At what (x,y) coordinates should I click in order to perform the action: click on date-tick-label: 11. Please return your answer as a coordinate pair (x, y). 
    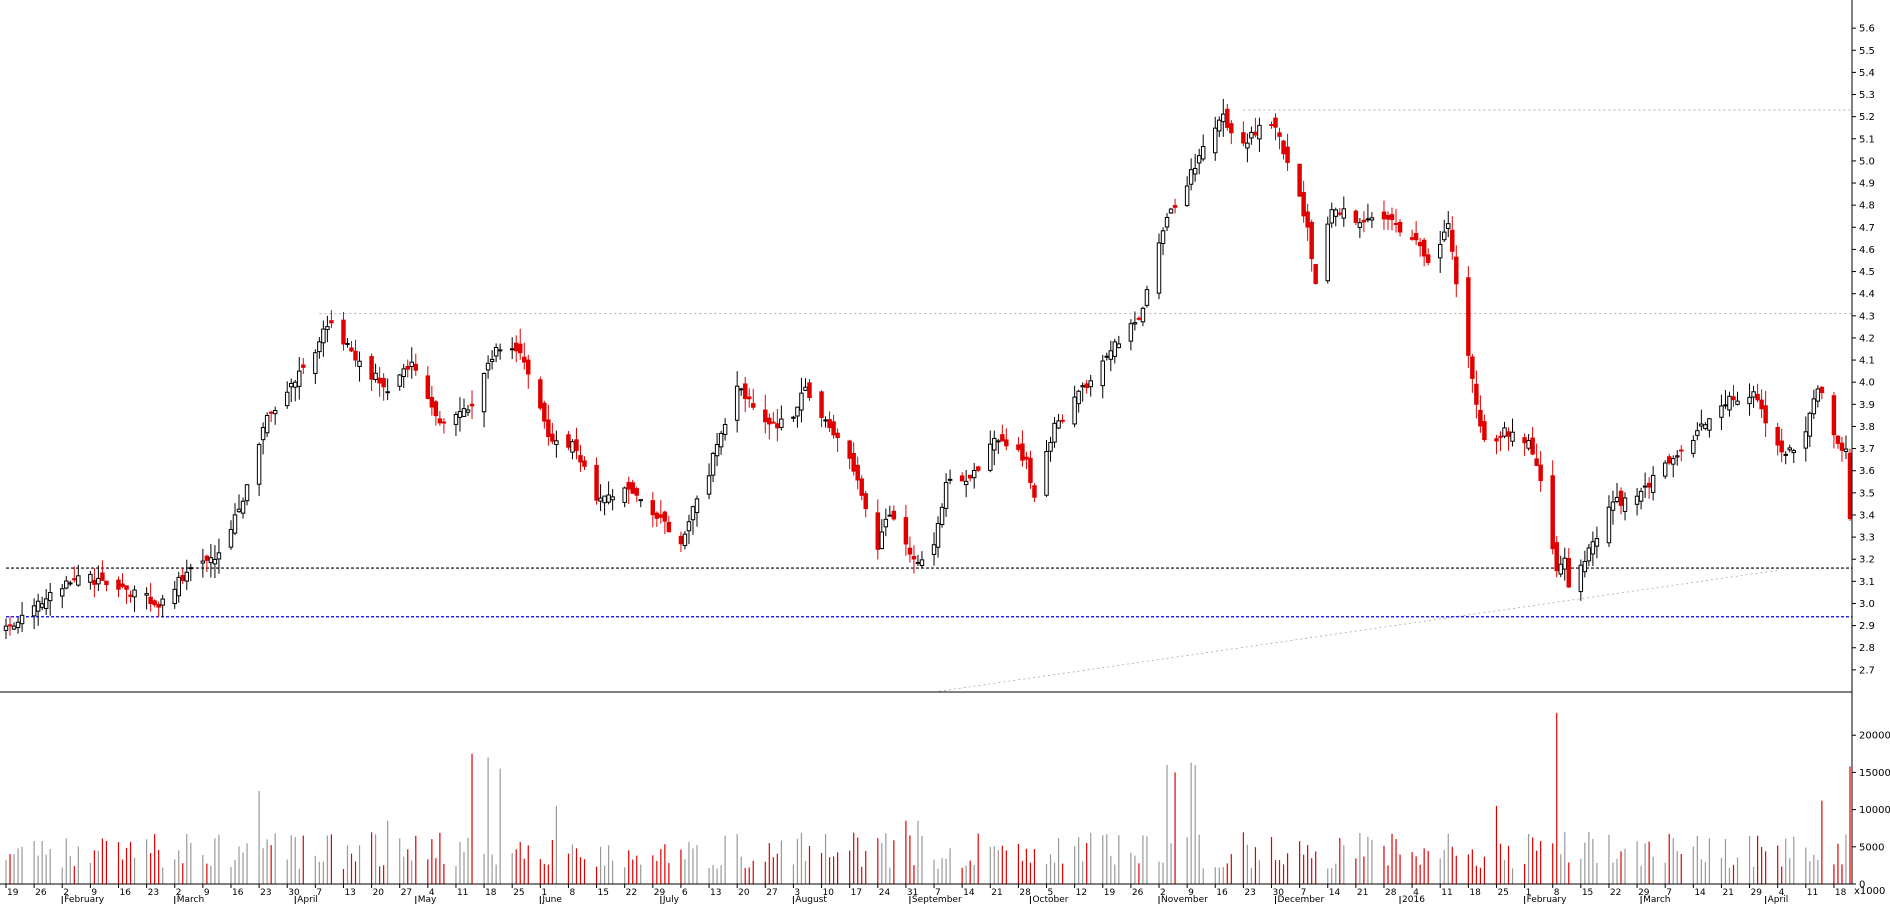
    Looking at the image, I should click on (1446, 893).